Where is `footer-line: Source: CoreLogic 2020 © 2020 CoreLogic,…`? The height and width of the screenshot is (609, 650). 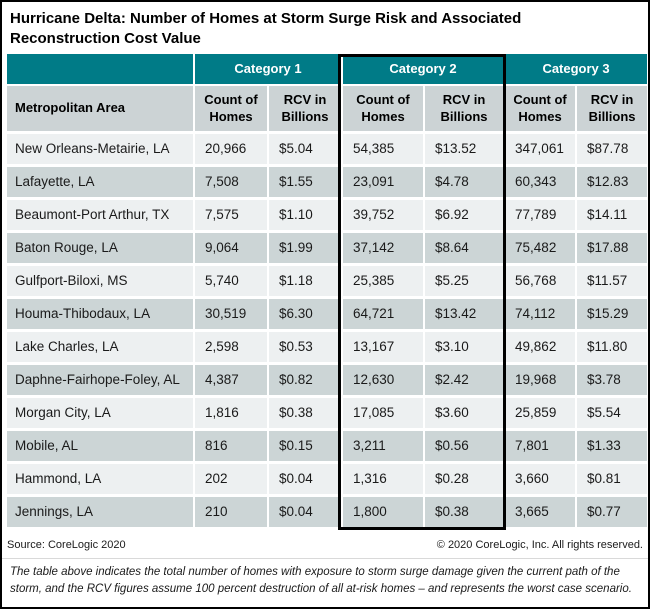
footer-line: Source: CoreLogic 2020 © 2020 CoreLogic,… is located at coordinates (325, 545).